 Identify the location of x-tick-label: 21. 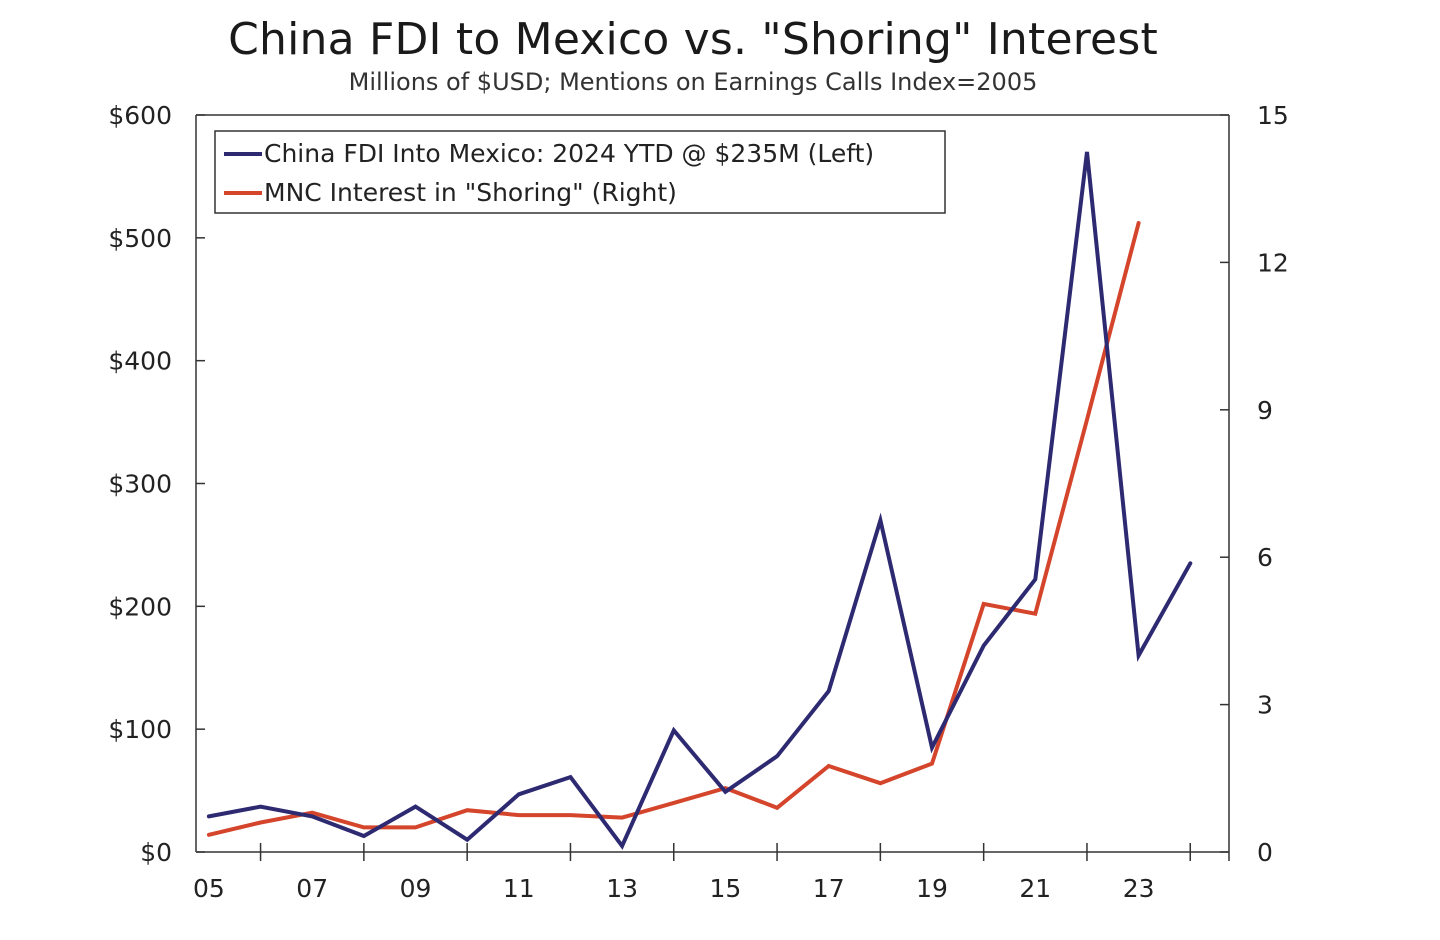
(1035, 888).